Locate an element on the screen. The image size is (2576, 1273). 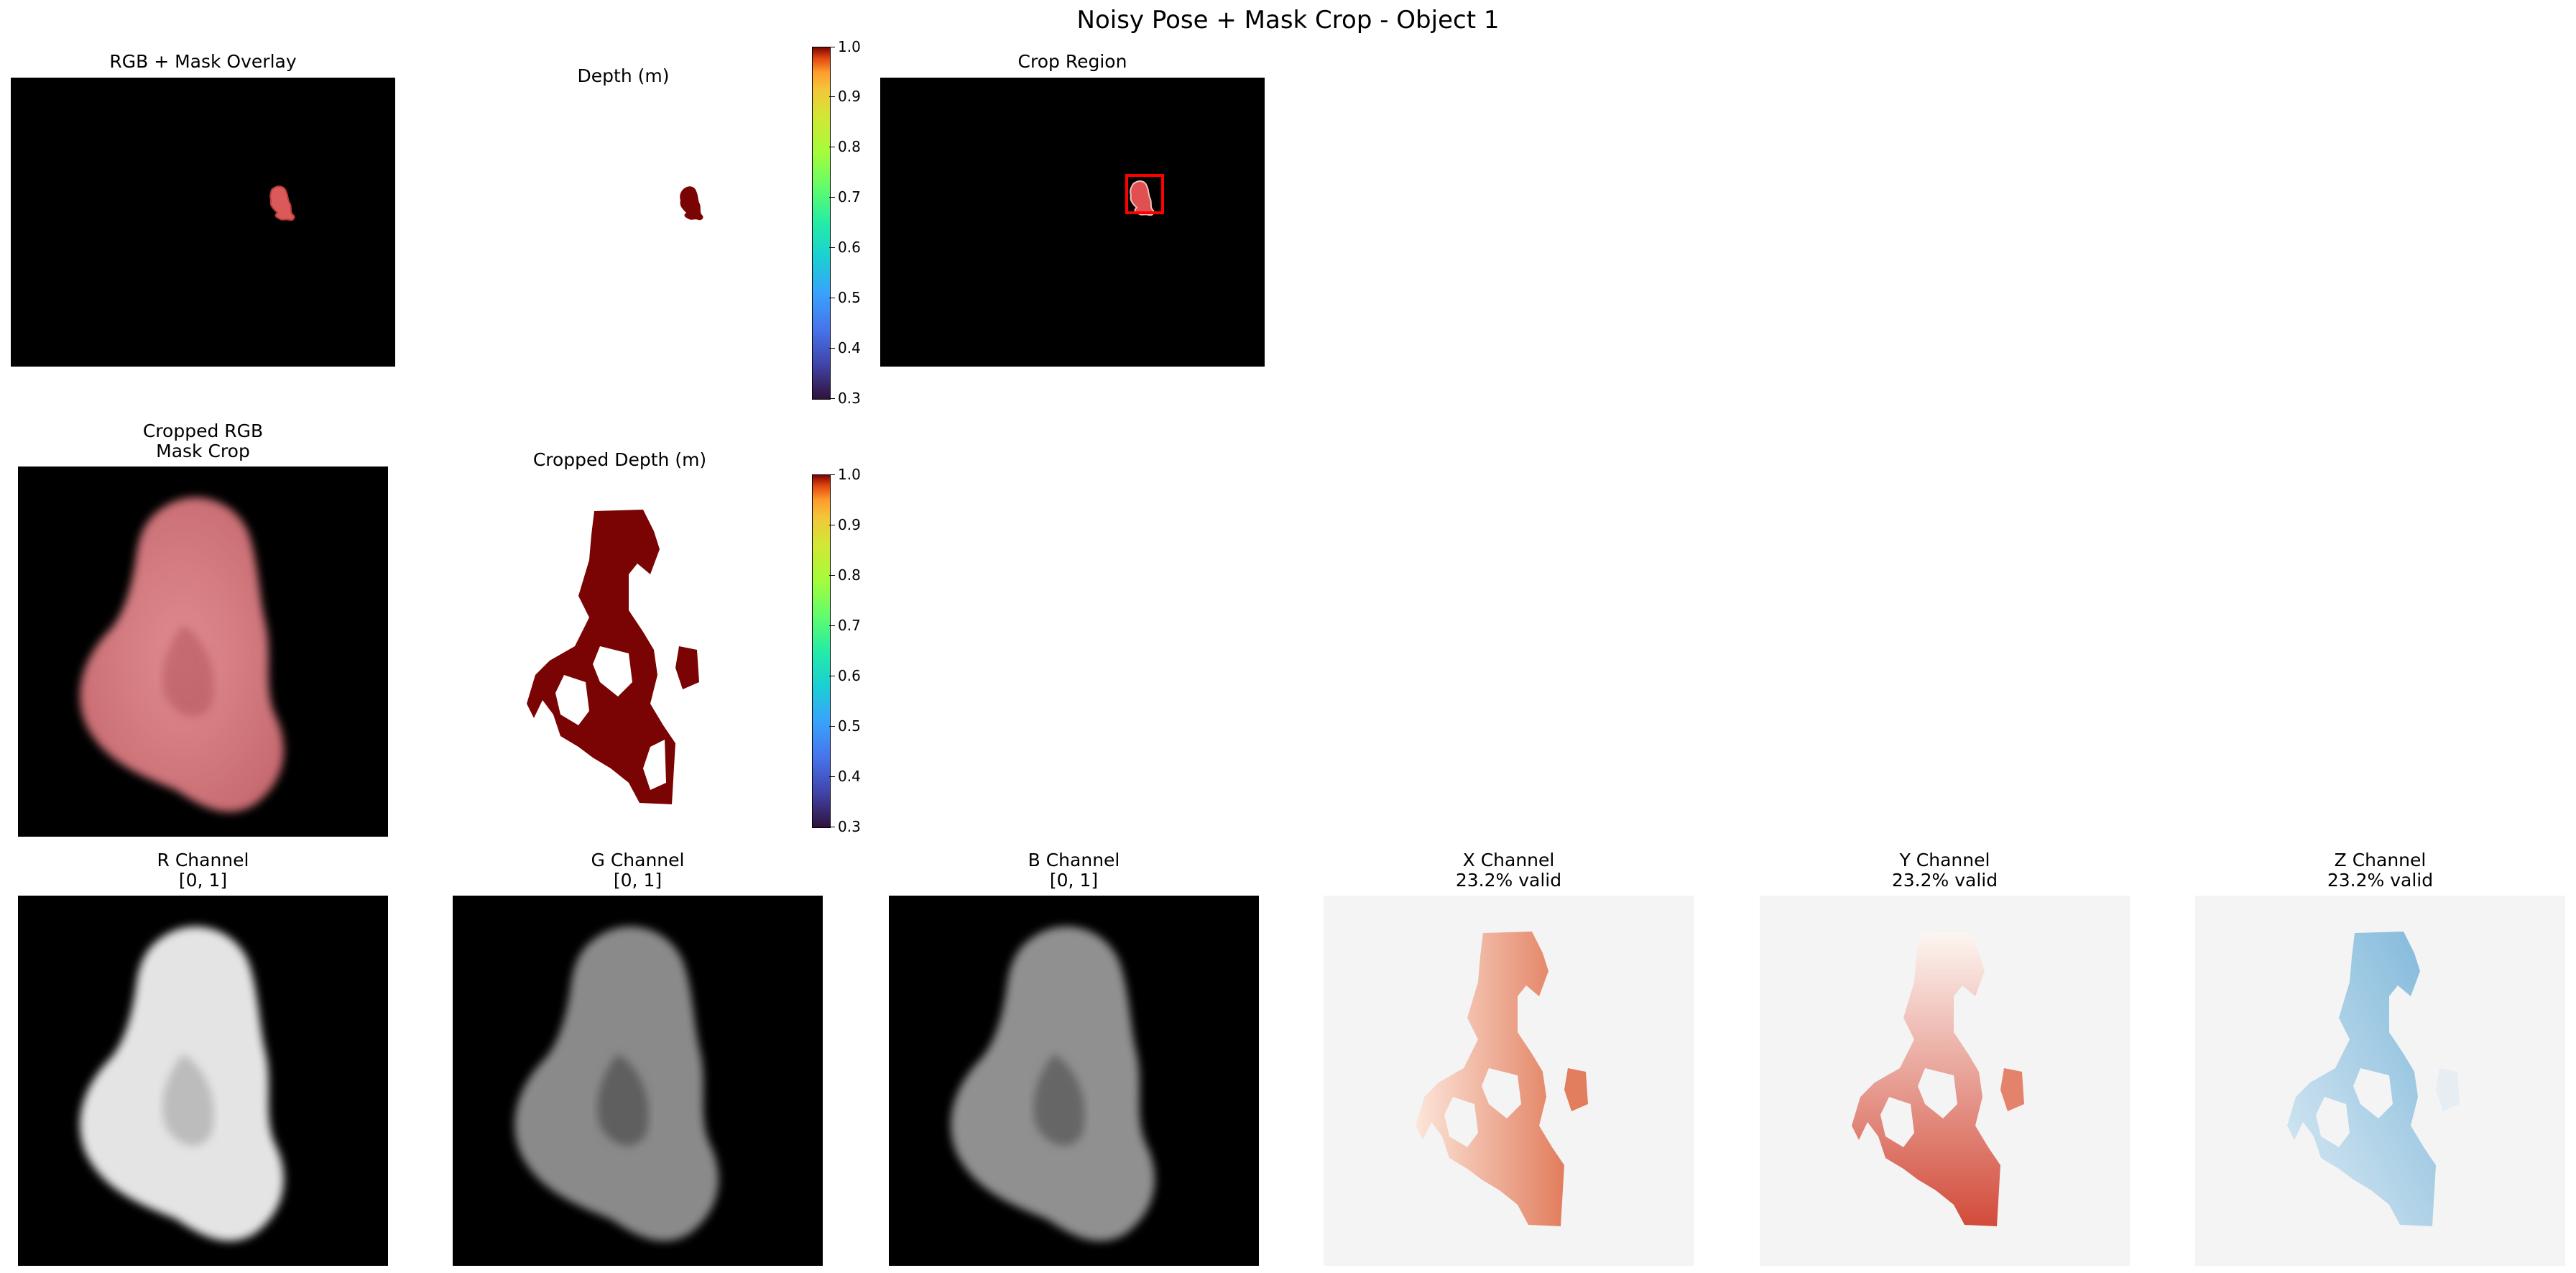
cropped-depth-image is located at coordinates (620, 652).